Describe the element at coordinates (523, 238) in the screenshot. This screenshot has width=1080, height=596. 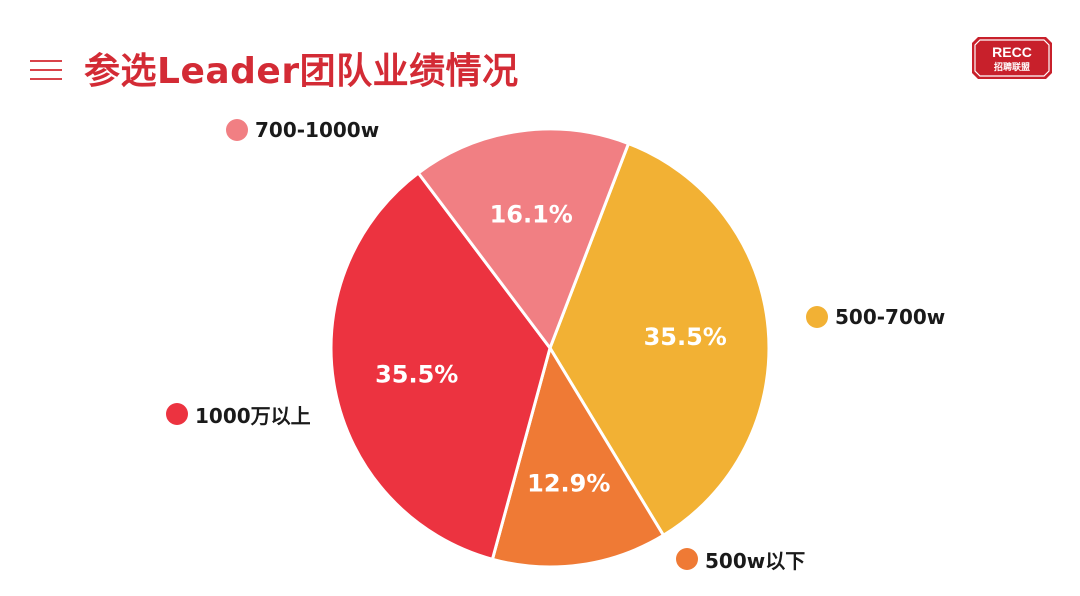
I see `slice-700-1000w` at that location.